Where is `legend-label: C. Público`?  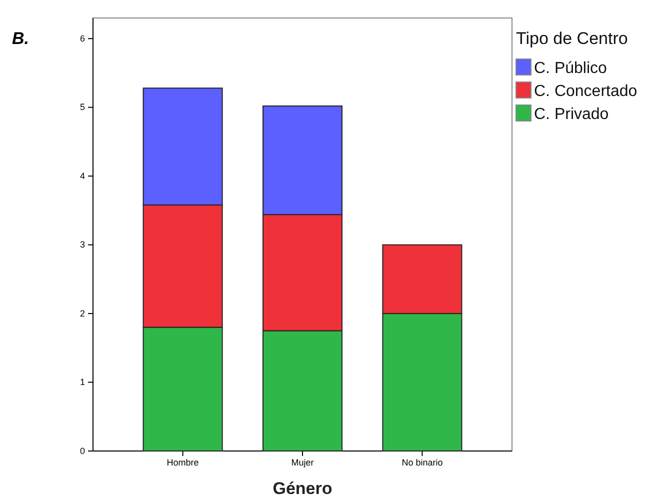 legend-label: C. Público is located at coordinates (571, 68).